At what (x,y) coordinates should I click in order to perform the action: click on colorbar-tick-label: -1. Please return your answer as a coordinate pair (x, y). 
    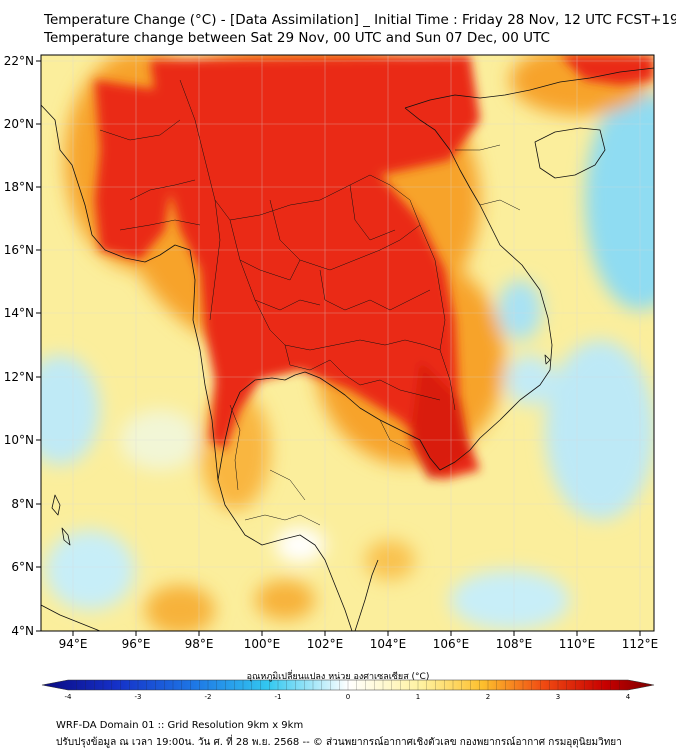
    Looking at the image, I should click on (278, 697).